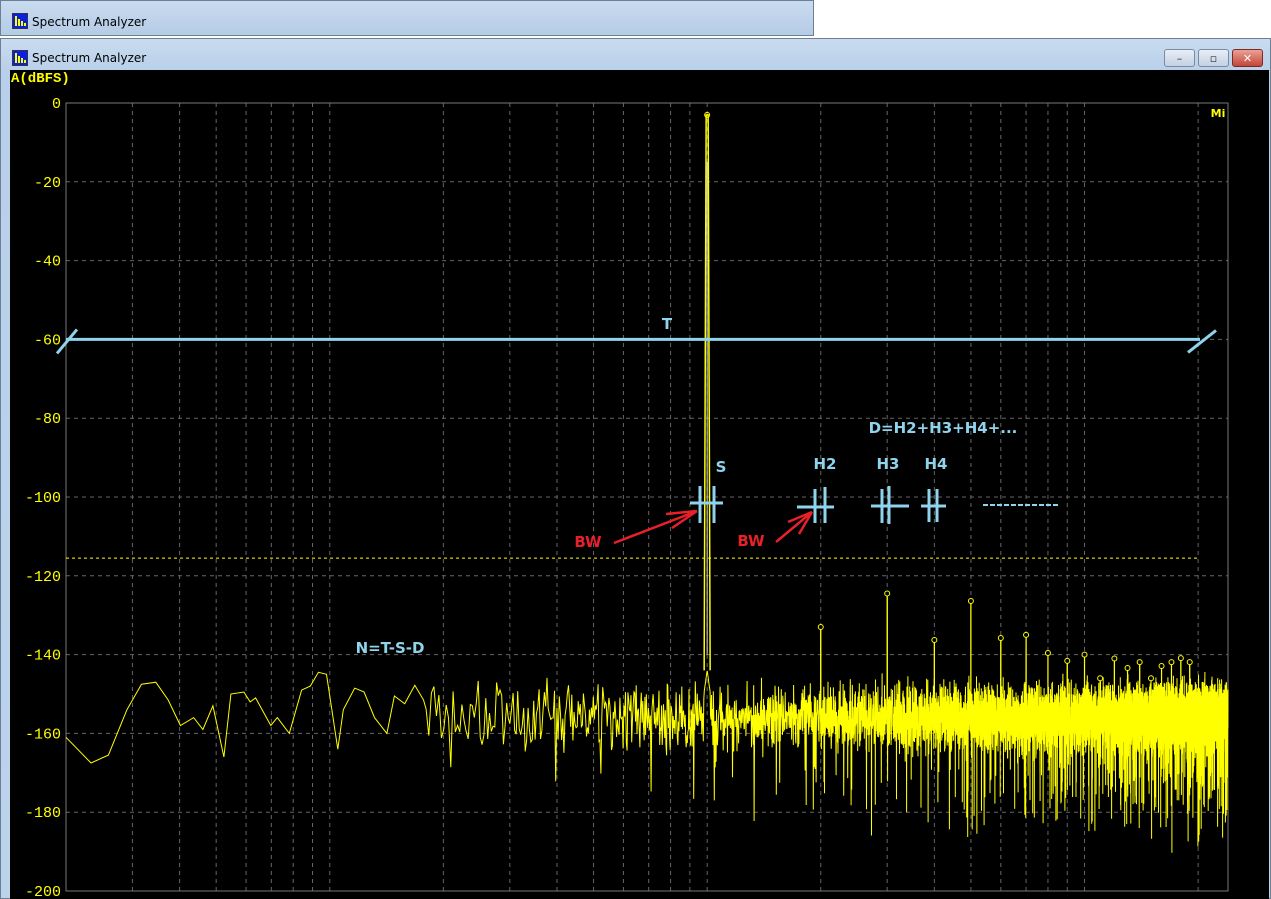  I want to click on noise-label: N=T-S-D, so click(390, 648).